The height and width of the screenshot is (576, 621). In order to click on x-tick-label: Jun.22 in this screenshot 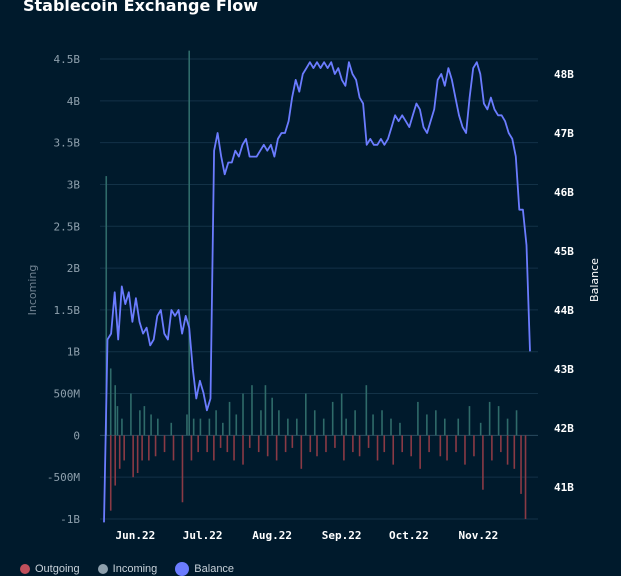, I will do `click(136, 535)`.